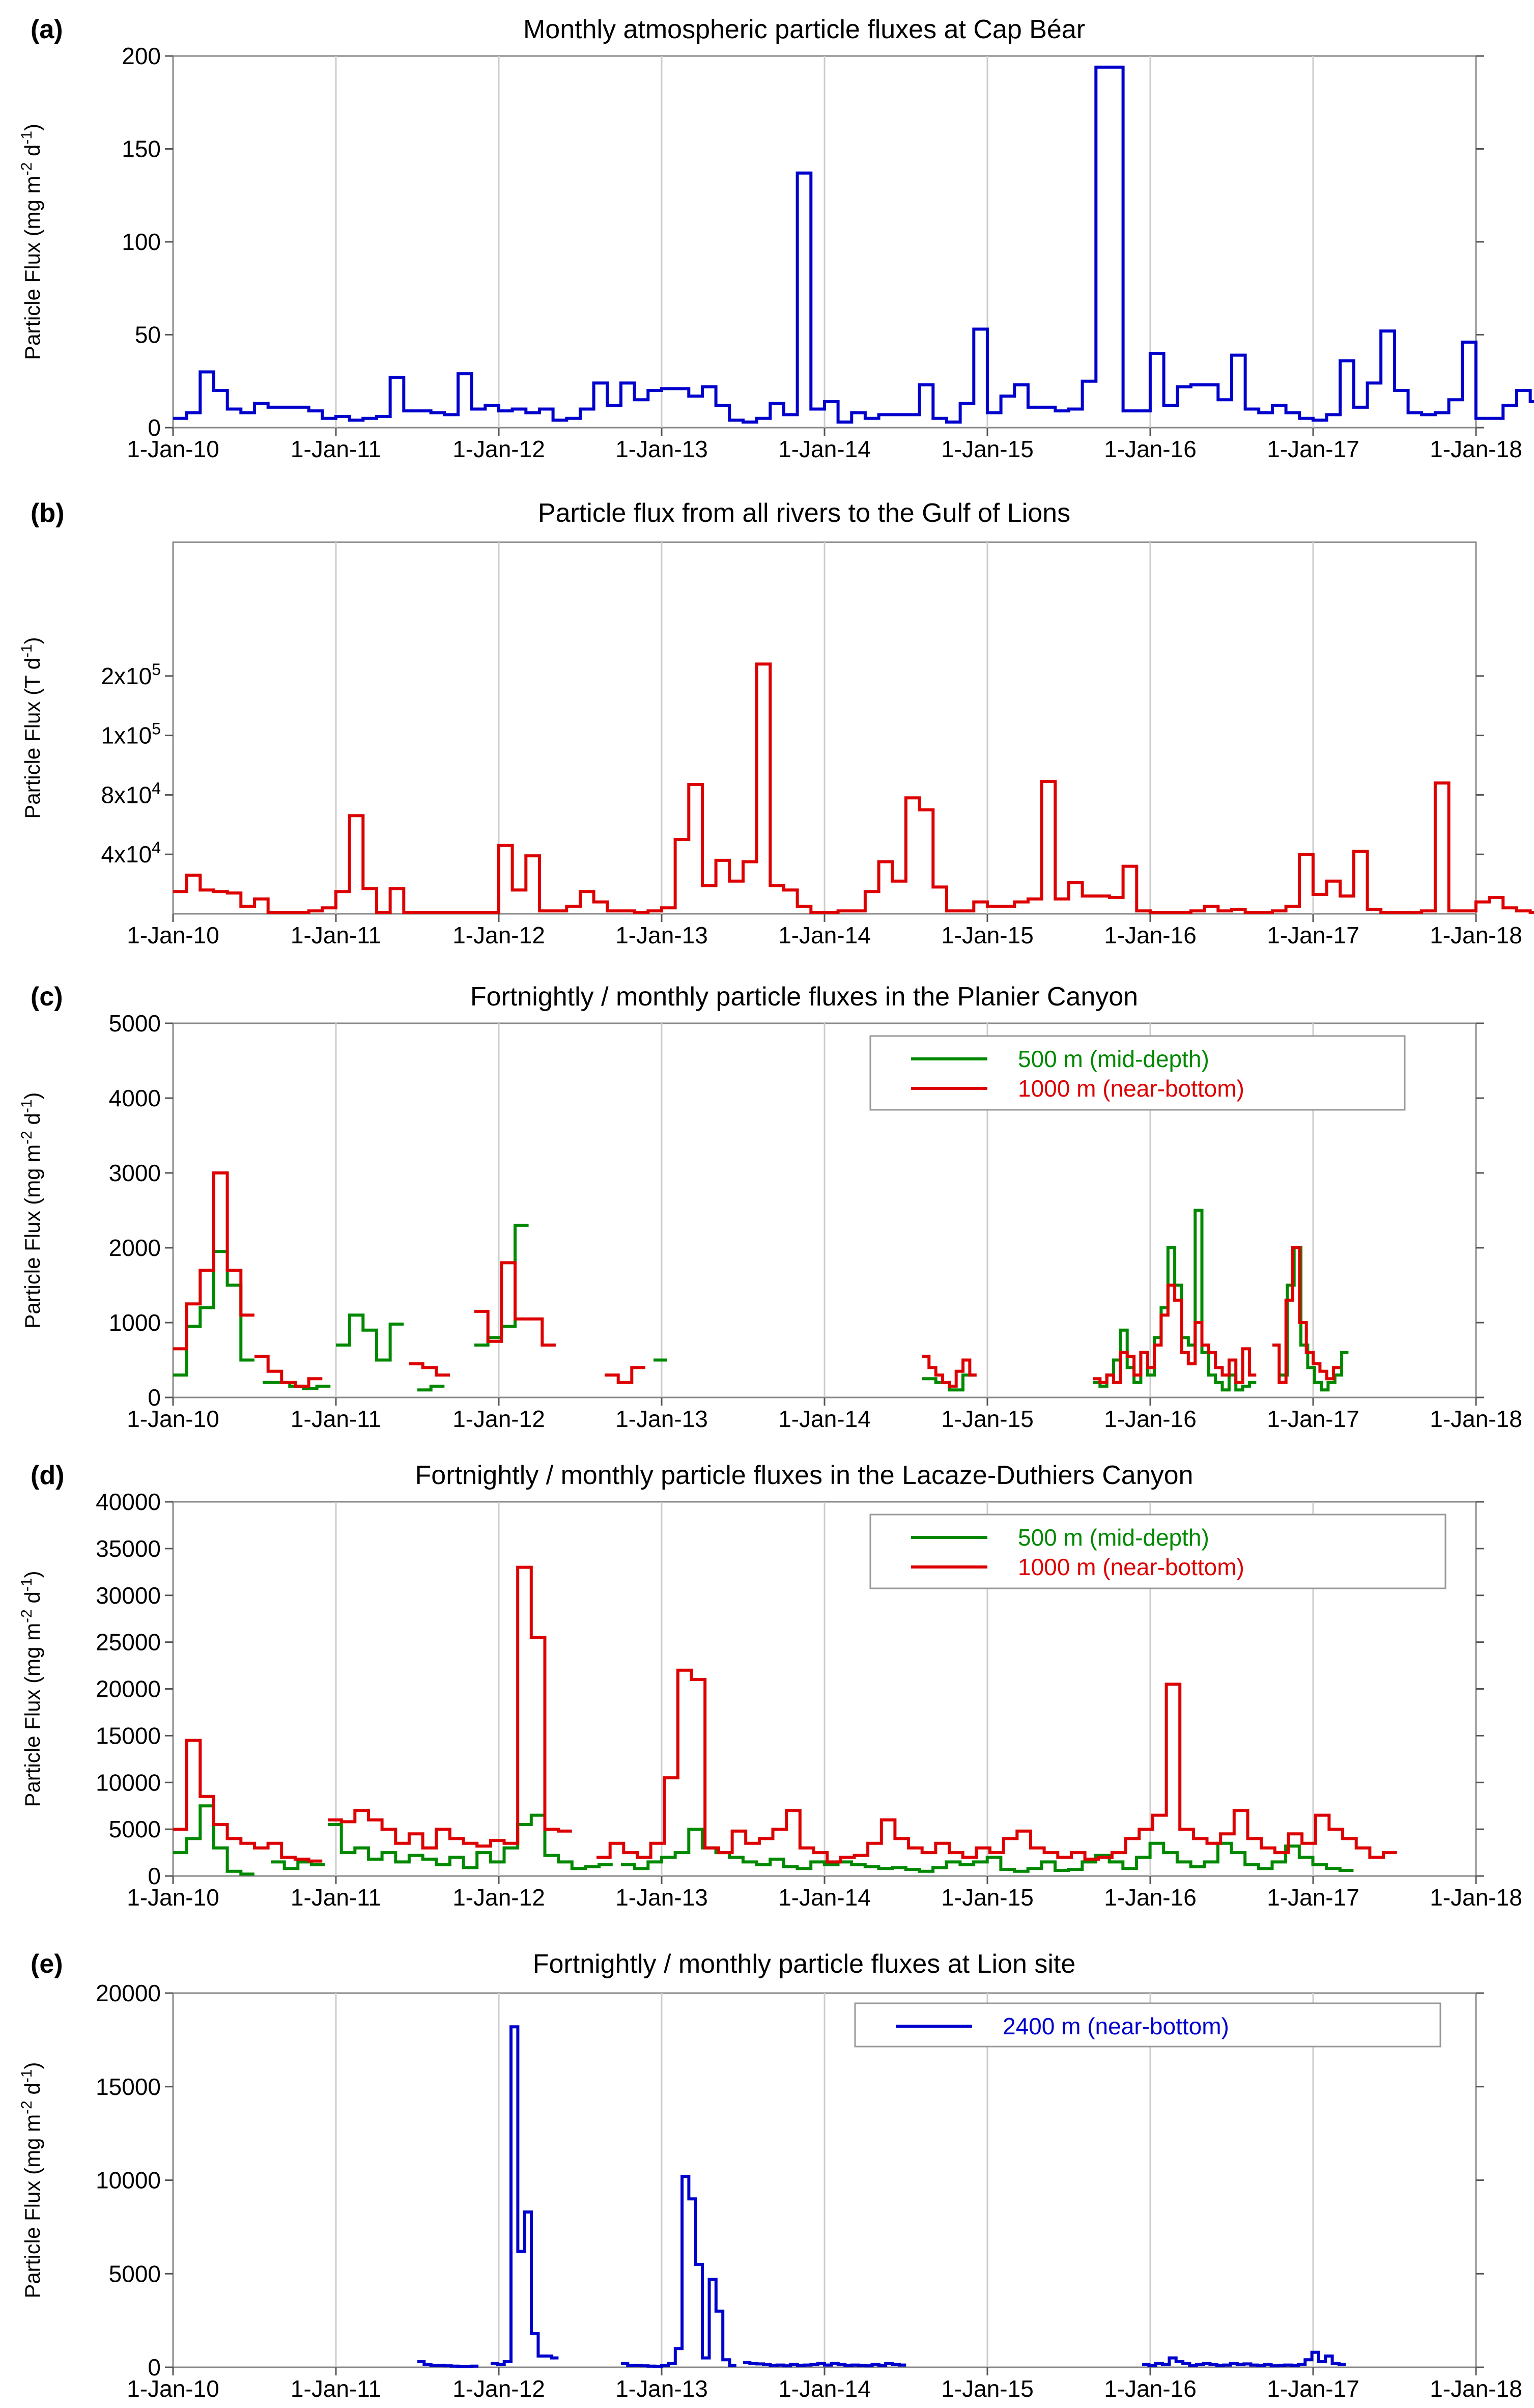 This screenshot has height=2408, width=1534. What do you see at coordinates (47, 997) in the screenshot?
I see `panel-label: (c)` at bounding box center [47, 997].